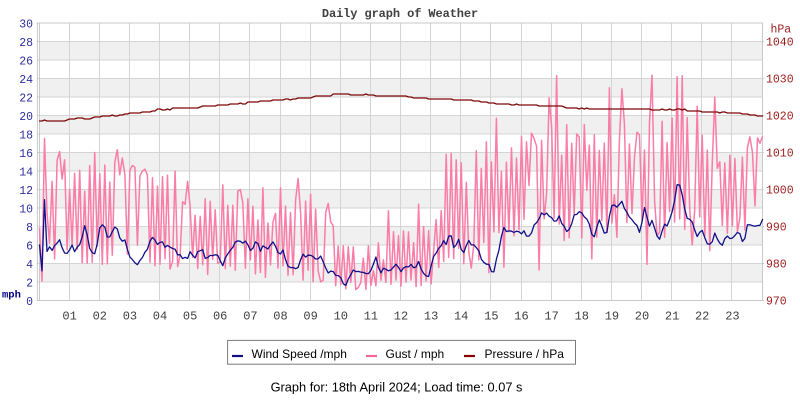 The image size is (800, 400). I want to click on svg-text: 02, so click(100, 316).